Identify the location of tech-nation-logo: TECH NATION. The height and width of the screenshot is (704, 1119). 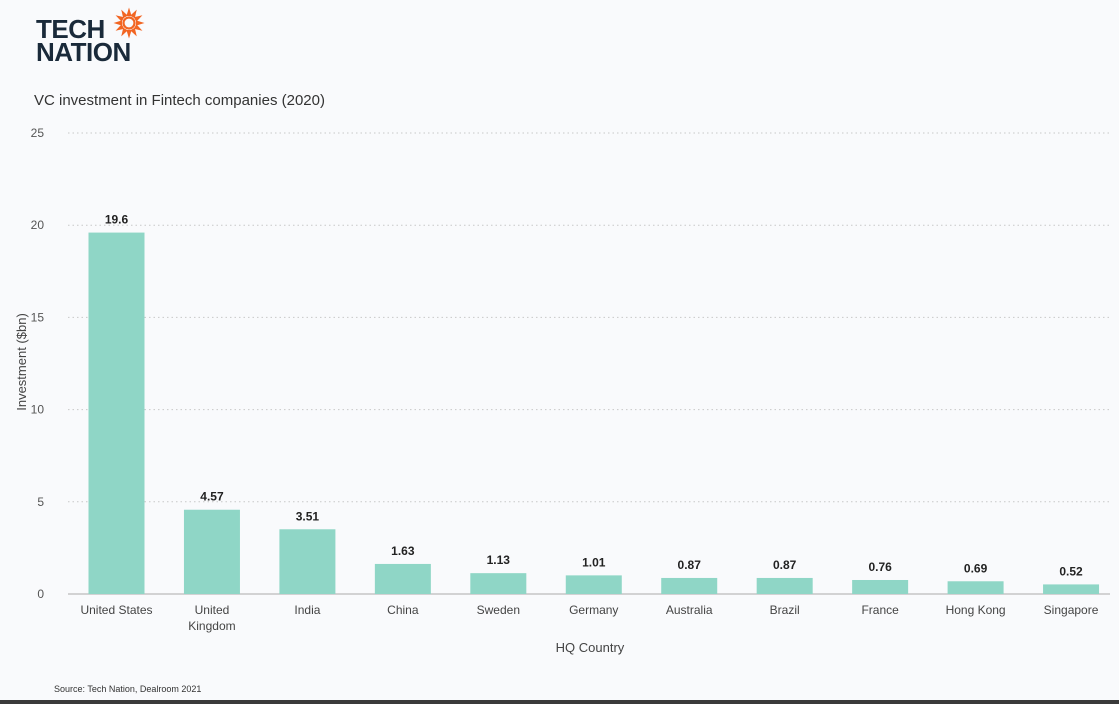
(96, 36).